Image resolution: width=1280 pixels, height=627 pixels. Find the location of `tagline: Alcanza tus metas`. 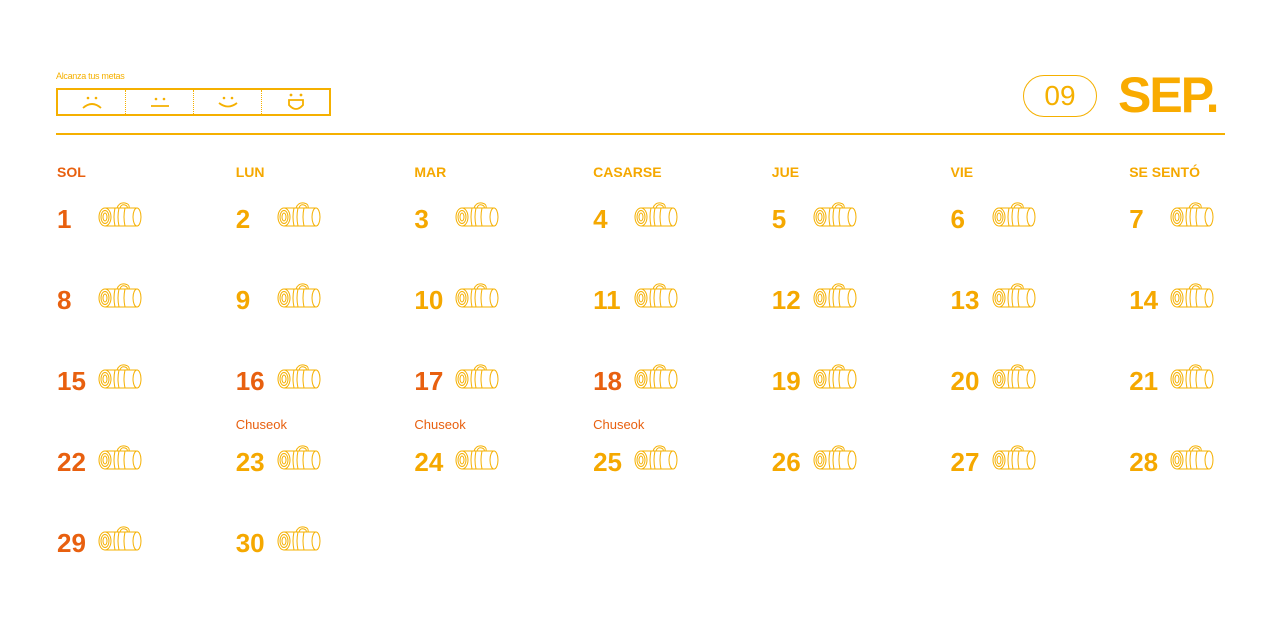

tagline: Alcanza tus metas is located at coordinates (90, 76).